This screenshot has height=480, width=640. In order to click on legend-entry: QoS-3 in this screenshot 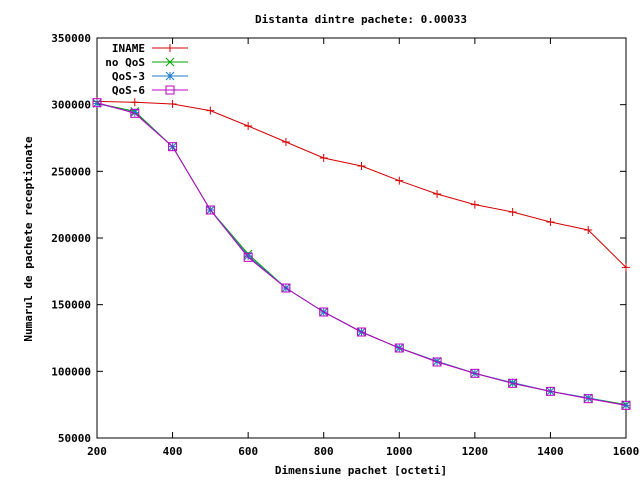, I will do `click(150, 76)`.